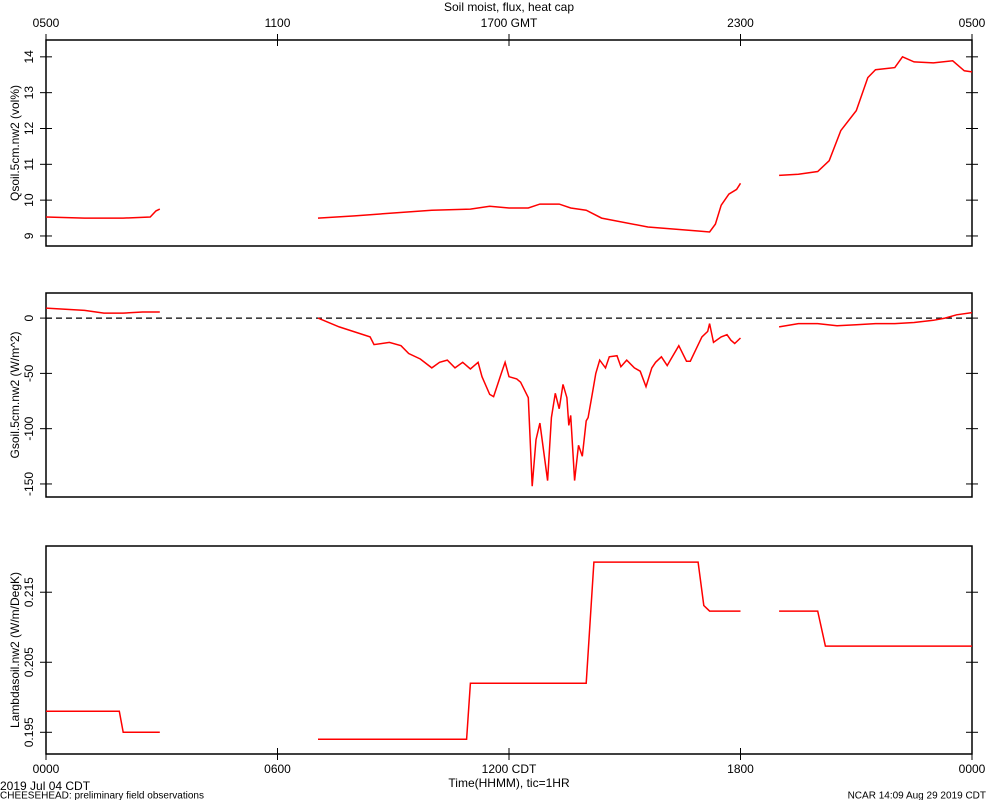 Image resolution: width=1000 pixels, height=800 pixels. I want to click on x2-tick-label: 1100, so click(278, 23).